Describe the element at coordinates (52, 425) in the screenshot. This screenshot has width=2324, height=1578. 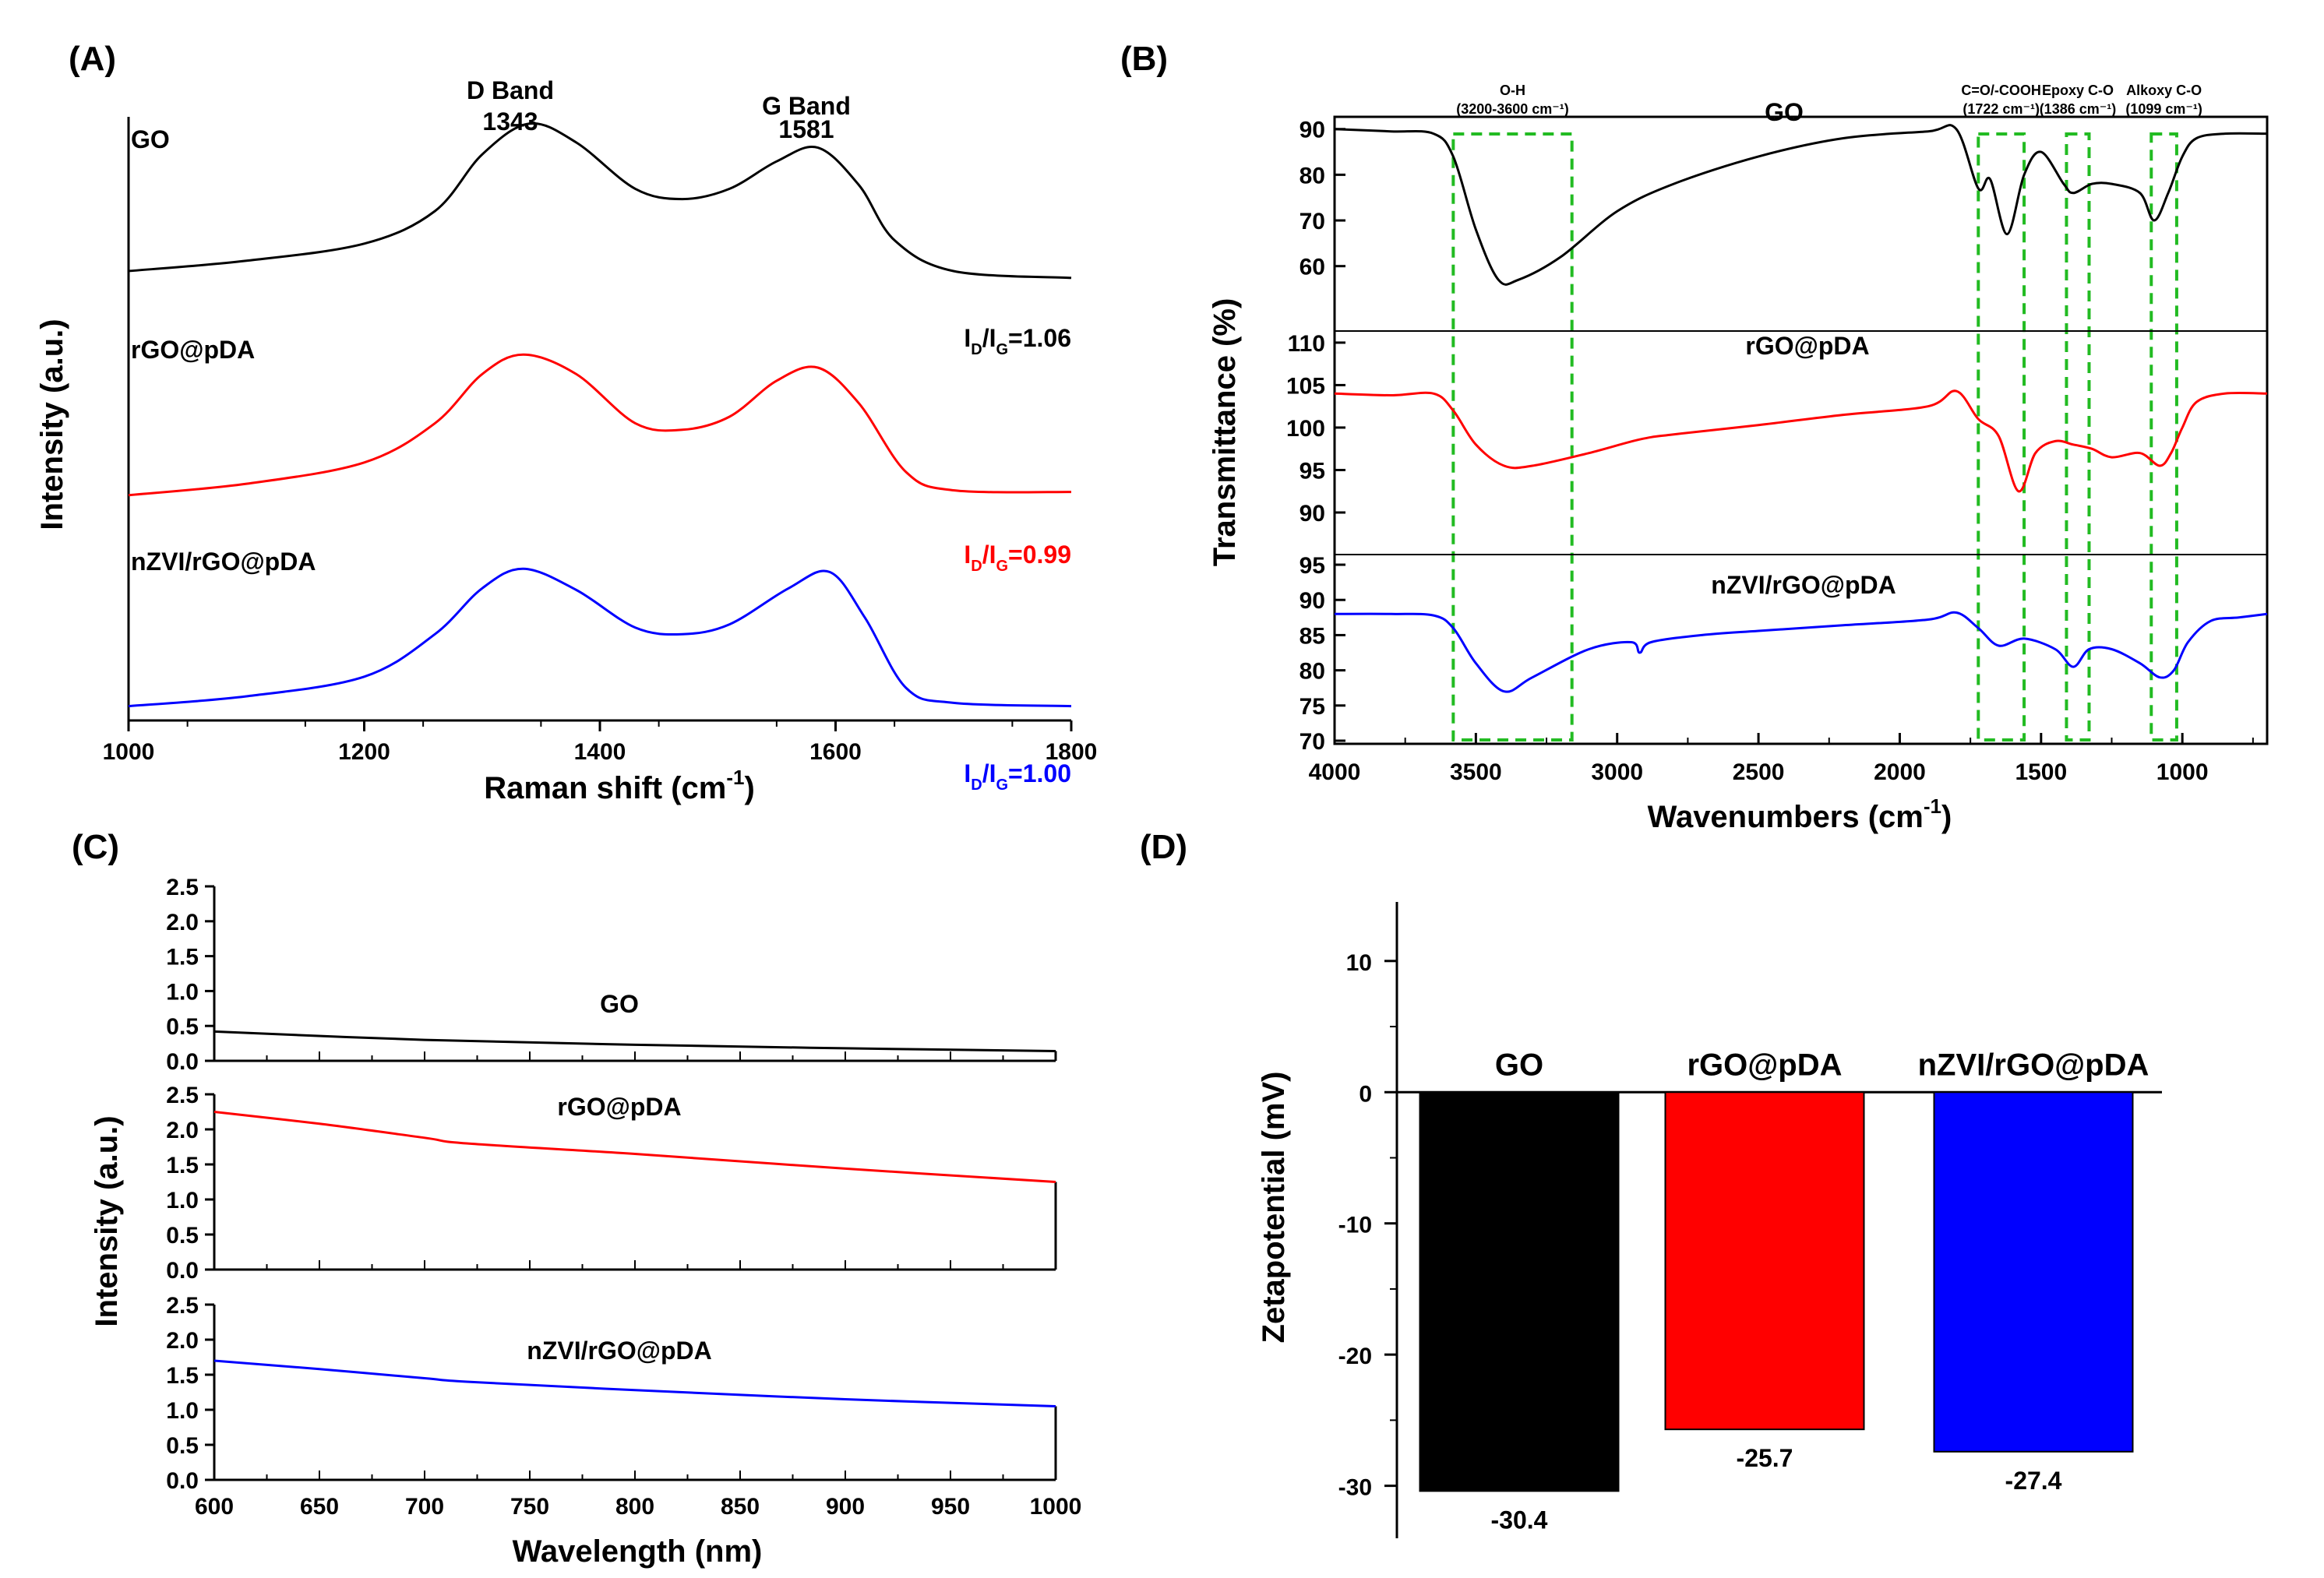
I see `panel-a-ylabel: Intensity (a.u.)` at that location.